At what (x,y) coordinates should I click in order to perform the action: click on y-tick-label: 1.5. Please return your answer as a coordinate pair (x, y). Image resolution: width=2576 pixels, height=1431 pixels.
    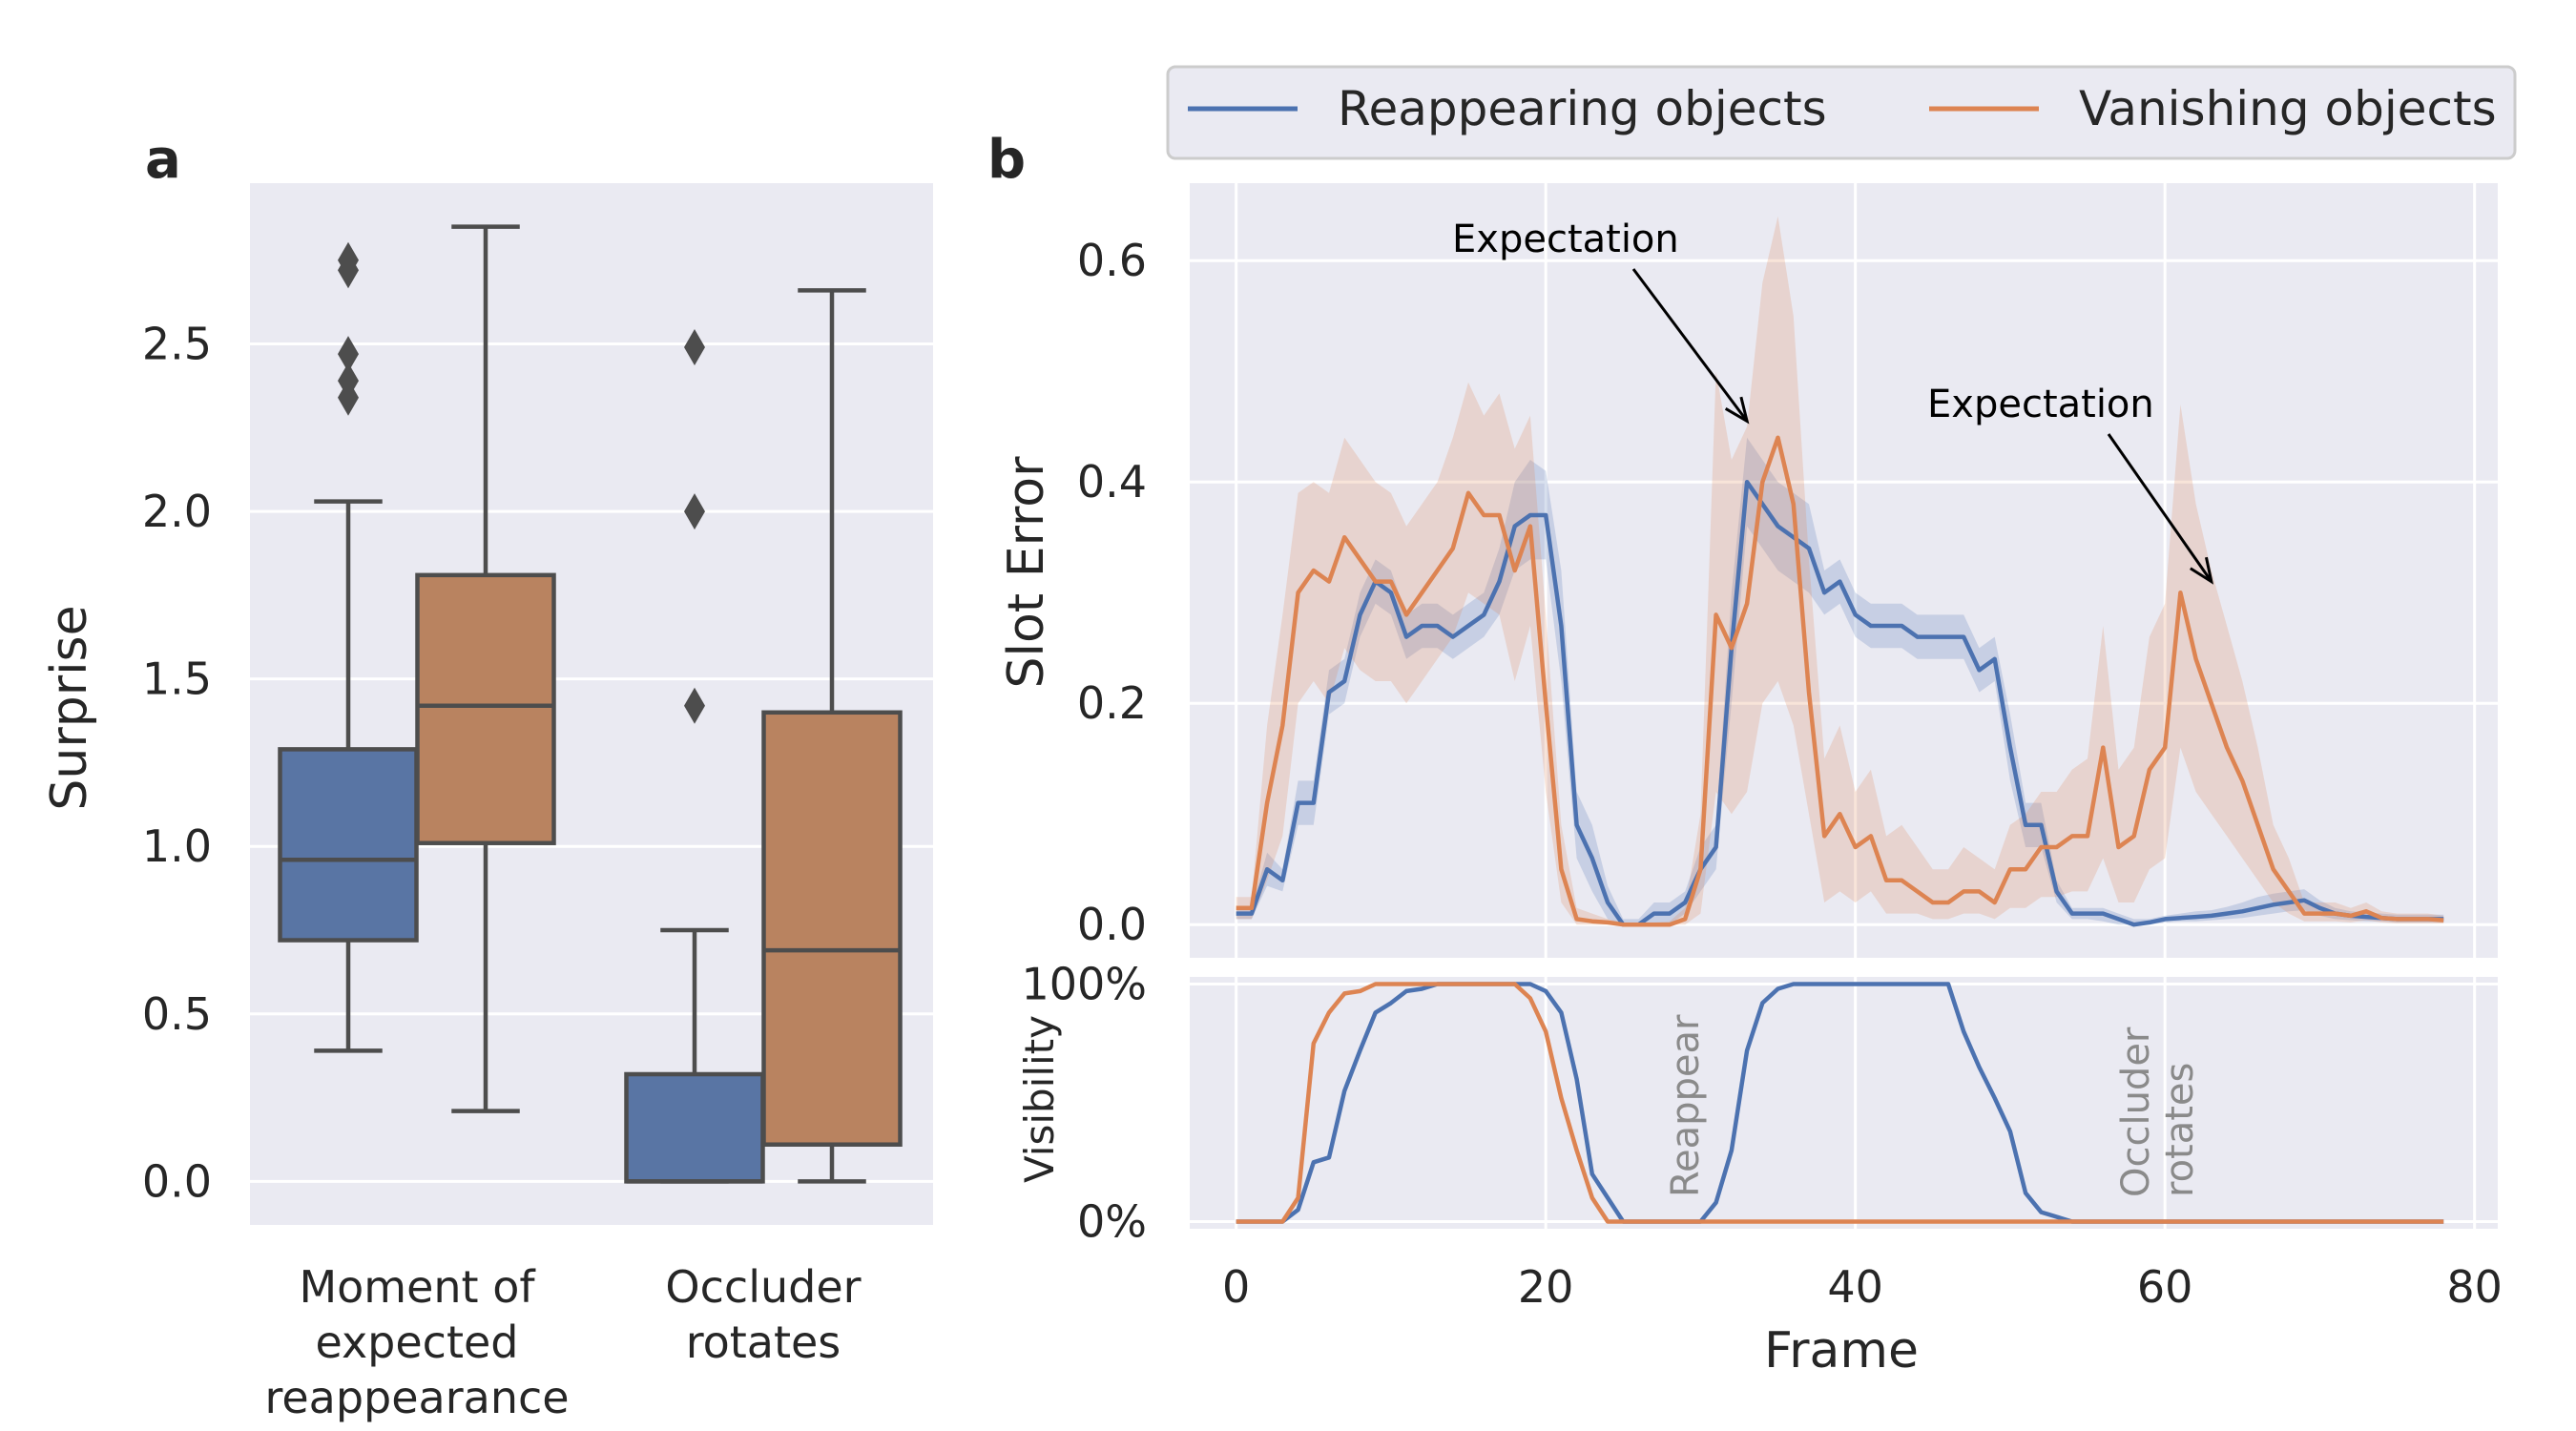
    Looking at the image, I should click on (177, 679).